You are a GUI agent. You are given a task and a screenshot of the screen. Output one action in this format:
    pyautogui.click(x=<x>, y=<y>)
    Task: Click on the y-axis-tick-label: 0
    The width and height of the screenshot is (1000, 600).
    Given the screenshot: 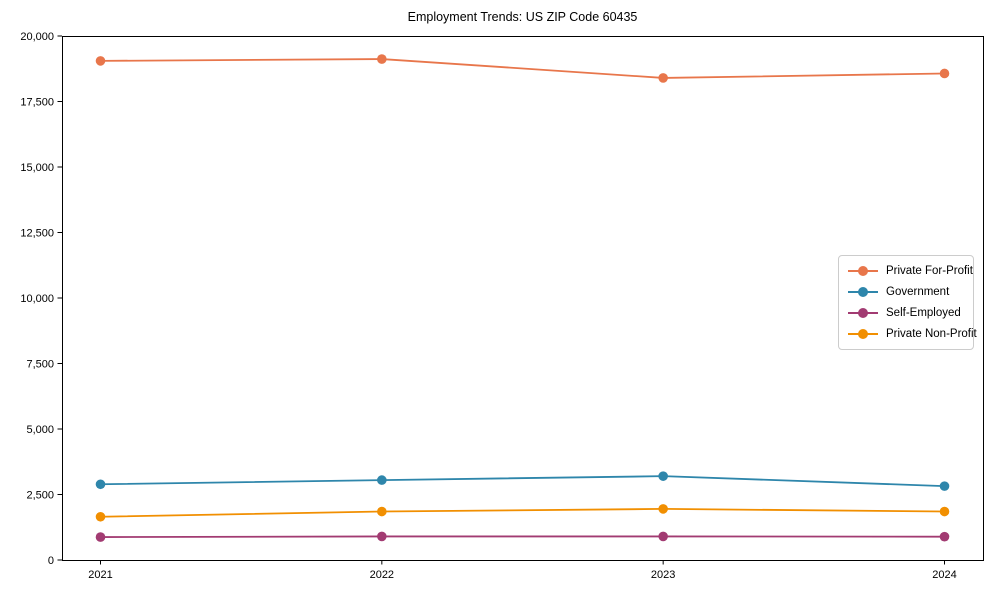 What is the action you would take?
    pyautogui.click(x=51, y=561)
    